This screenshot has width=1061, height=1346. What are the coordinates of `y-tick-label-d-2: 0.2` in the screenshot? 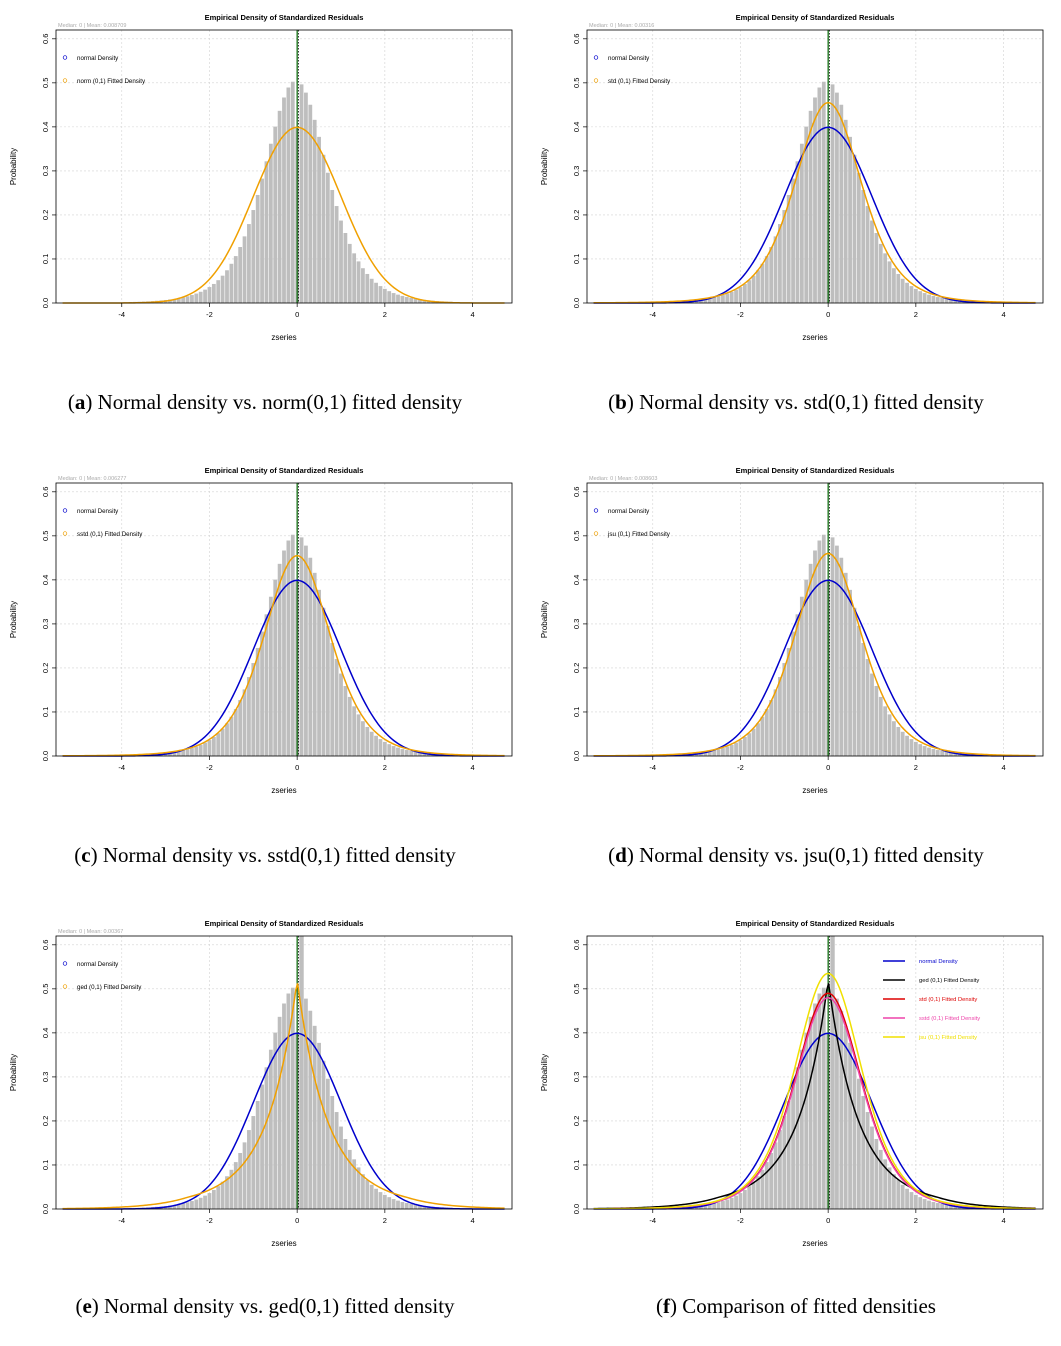 It's located at (576, 668).